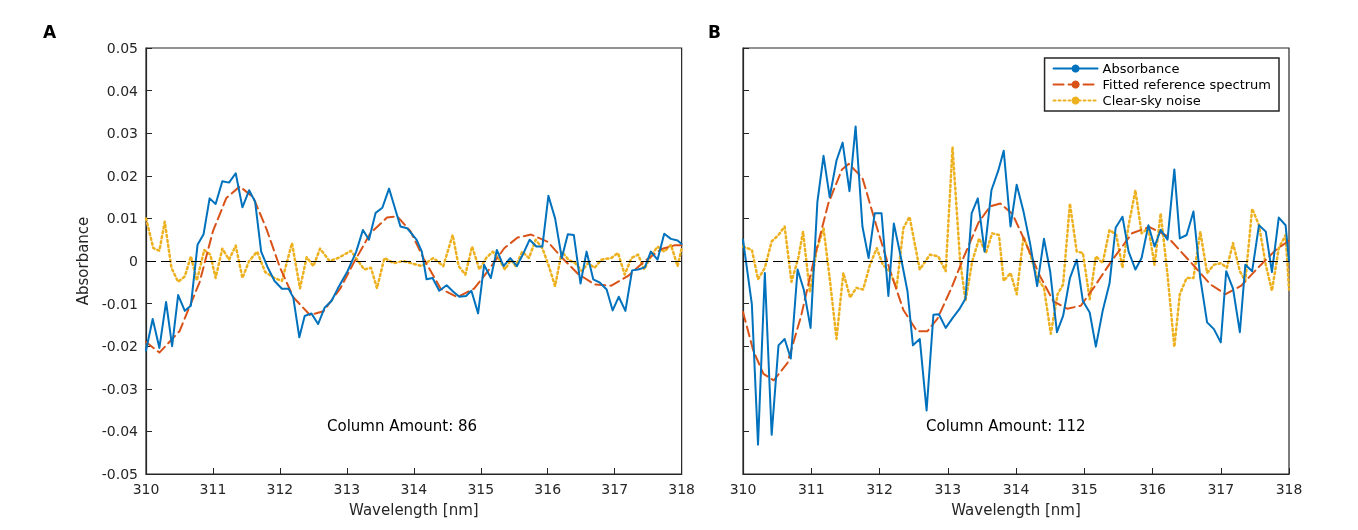 The width and height of the screenshot is (1358, 530). Describe the element at coordinates (122, 48) in the screenshot. I see `y-tick-label: 0.05` at that location.